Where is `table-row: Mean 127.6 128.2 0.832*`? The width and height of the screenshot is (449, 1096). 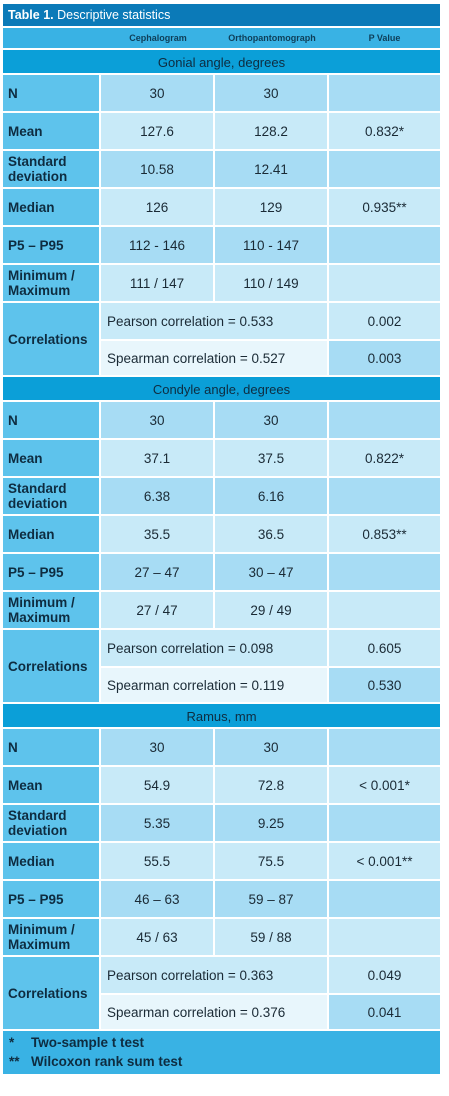 table-row: Mean 127.6 128.2 0.832* is located at coordinates (221, 130).